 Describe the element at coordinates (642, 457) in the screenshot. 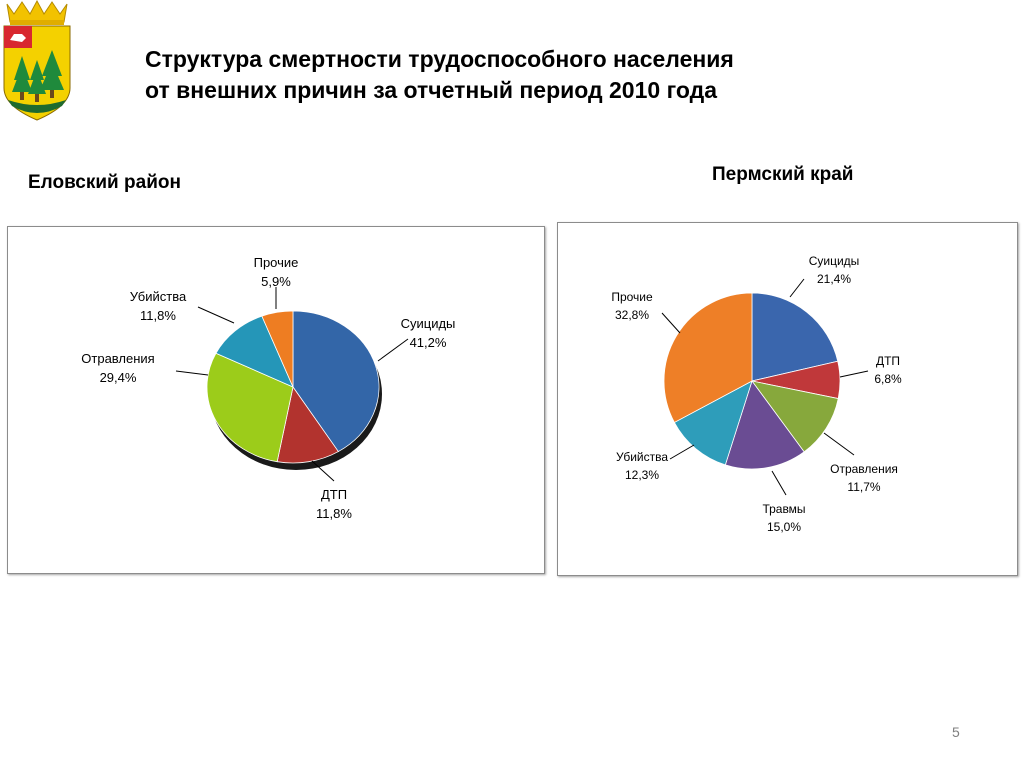

I see `slice-label-5: Убийства` at that location.